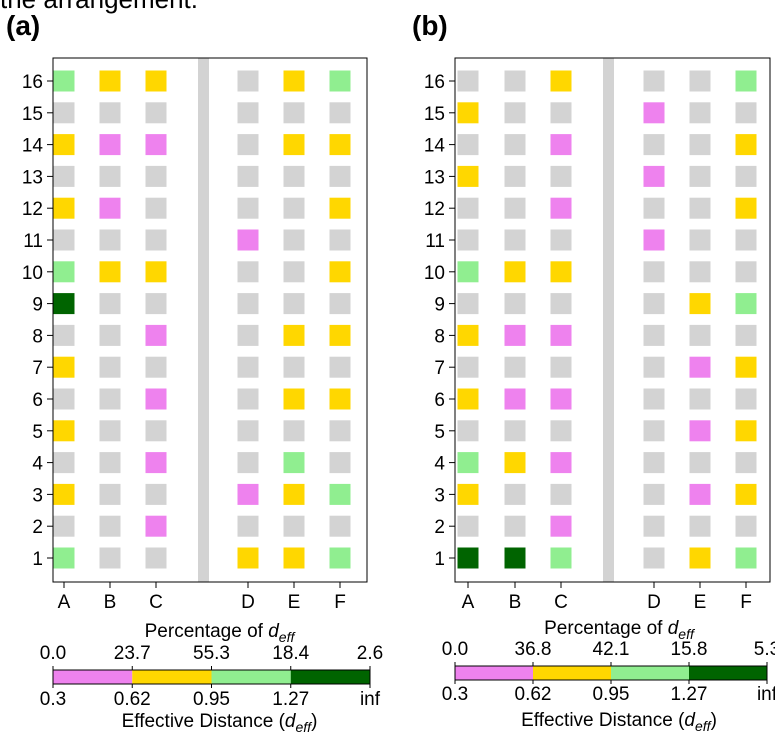  What do you see at coordinates (430, 25) in the screenshot?
I see `panel-b-label: (b)` at bounding box center [430, 25].